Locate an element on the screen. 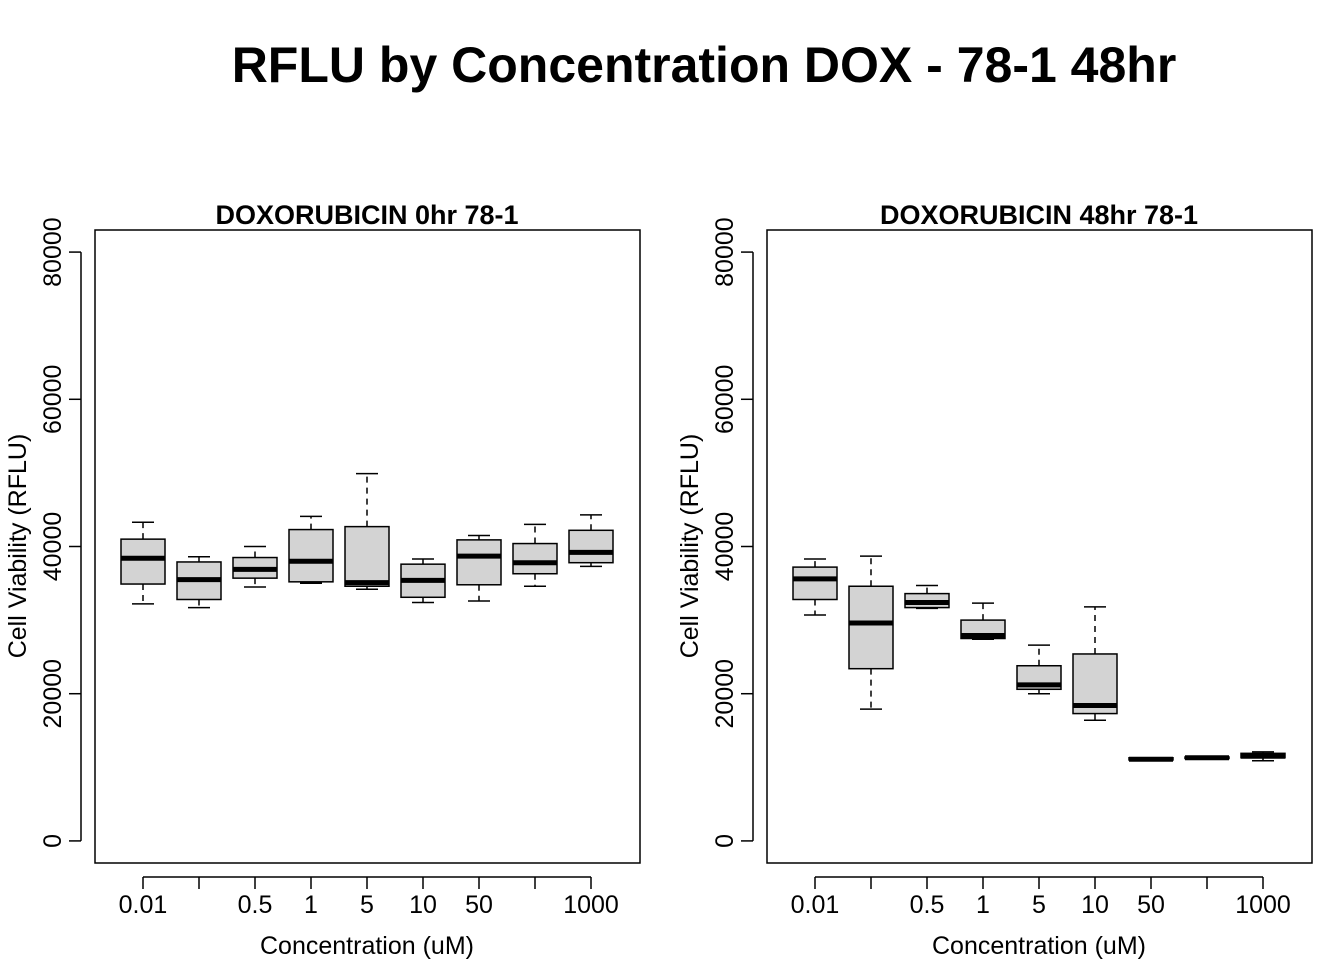 The width and height of the screenshot is (1344, 960). panel-title: DOXORUBICIN 0hr 78-1 is located at coordinates (366, 215).